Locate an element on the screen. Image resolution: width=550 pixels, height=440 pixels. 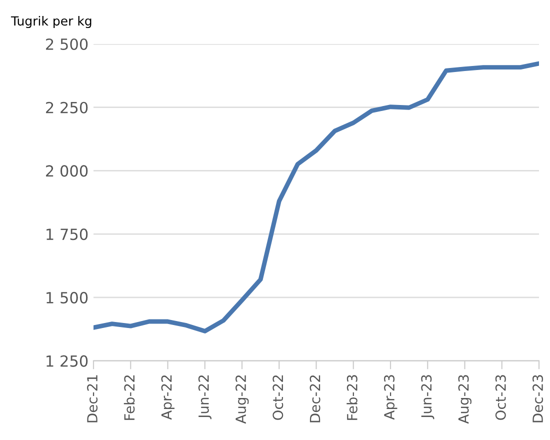
y-tick-label: 2 000 is located at coordinates (67, 171).